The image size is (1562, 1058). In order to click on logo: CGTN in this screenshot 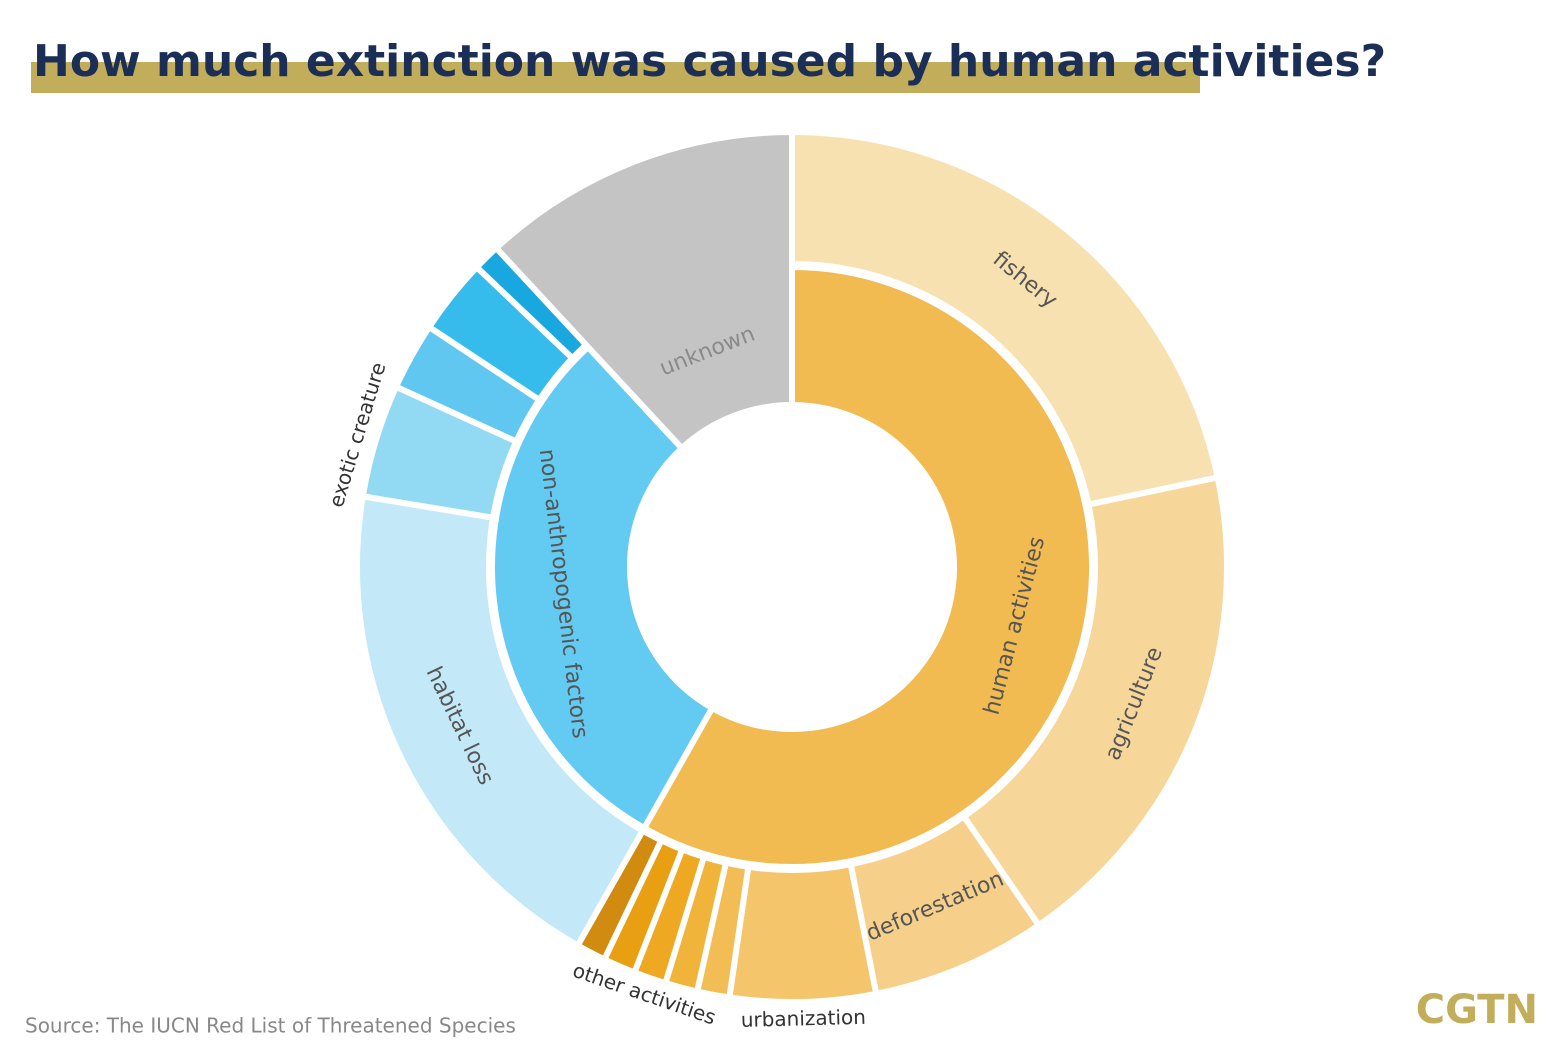, I will do `click(1477, 1010)`.